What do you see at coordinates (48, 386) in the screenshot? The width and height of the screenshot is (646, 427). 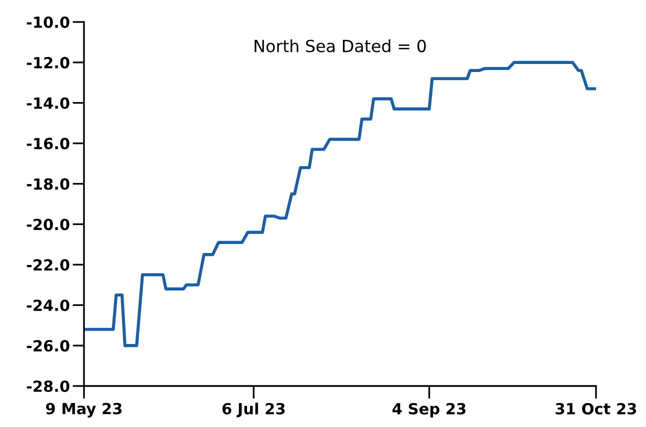 I see `y-tick-label: -28.0` at bounding box center [48, 386].